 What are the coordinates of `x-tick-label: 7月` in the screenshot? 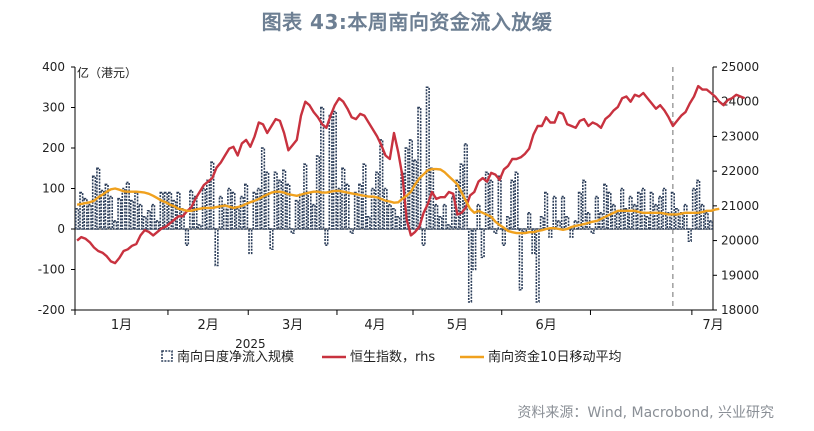 It's located at (712, 325).